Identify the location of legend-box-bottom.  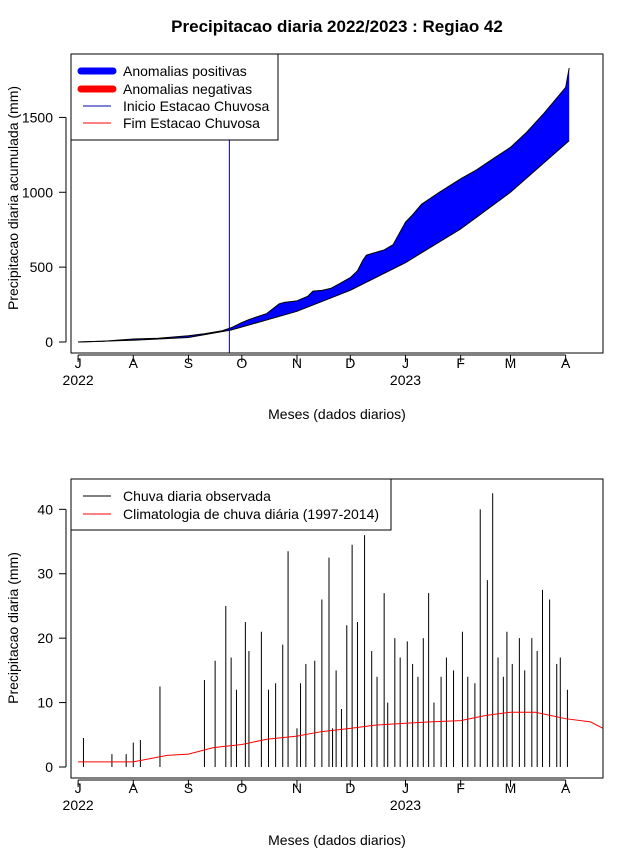
(231, 504).